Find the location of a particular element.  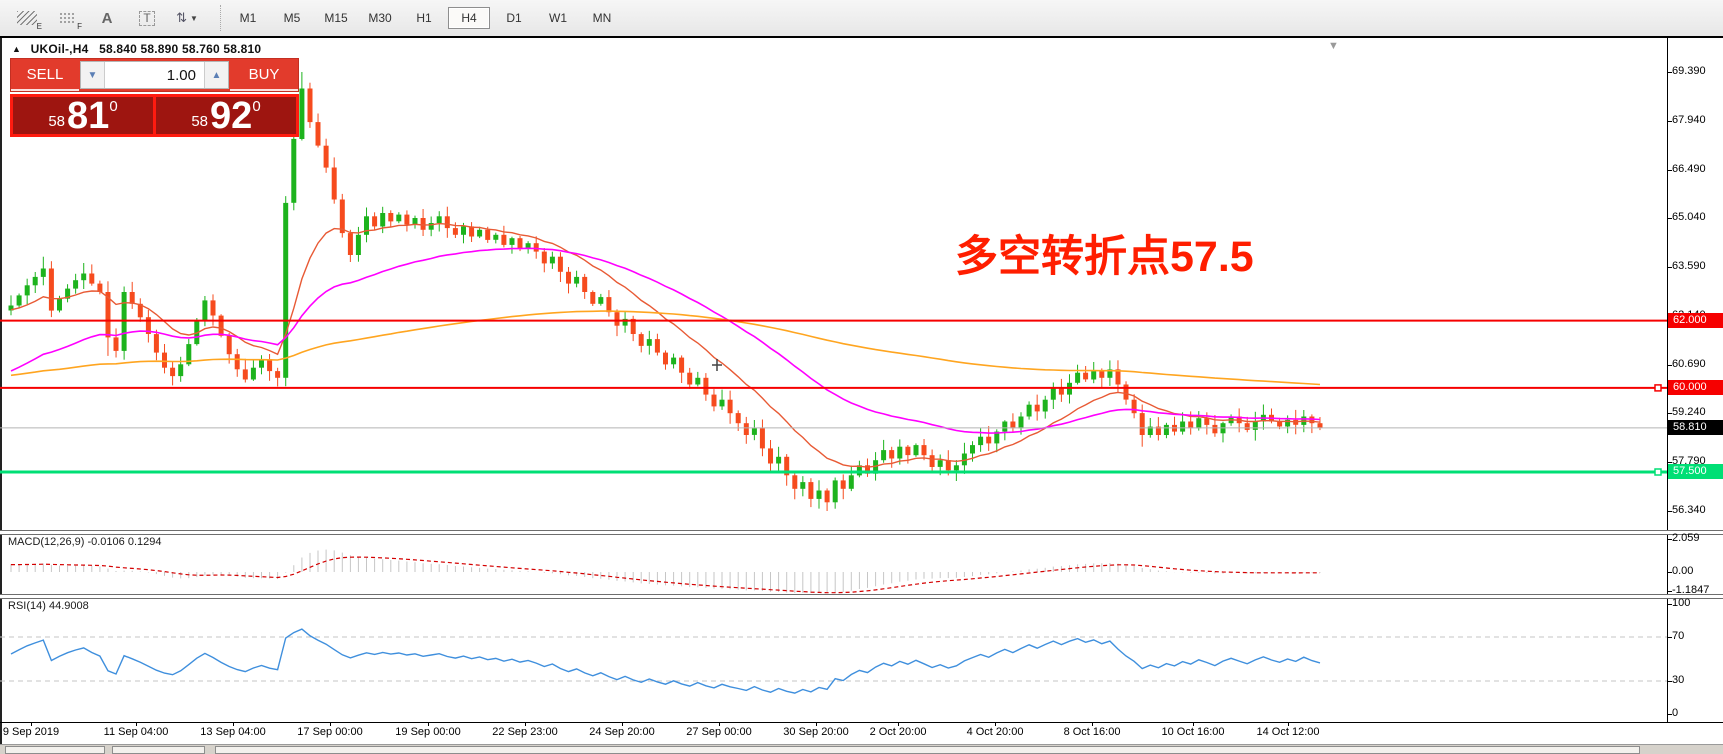

volume-decrease-button: ▼ is located at coordinates (93, 75).